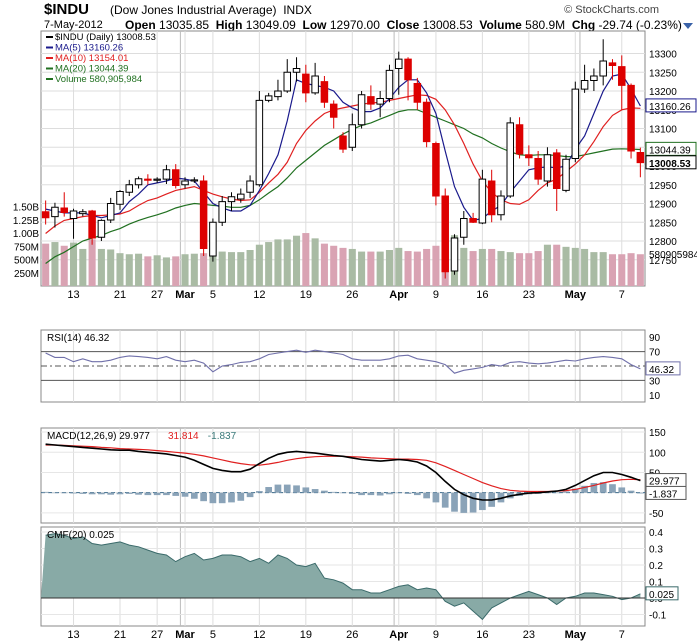 The height and width of the screenshot is (641, 697). I want to click on price-tag-label: 13008.53, so click(670, 164).